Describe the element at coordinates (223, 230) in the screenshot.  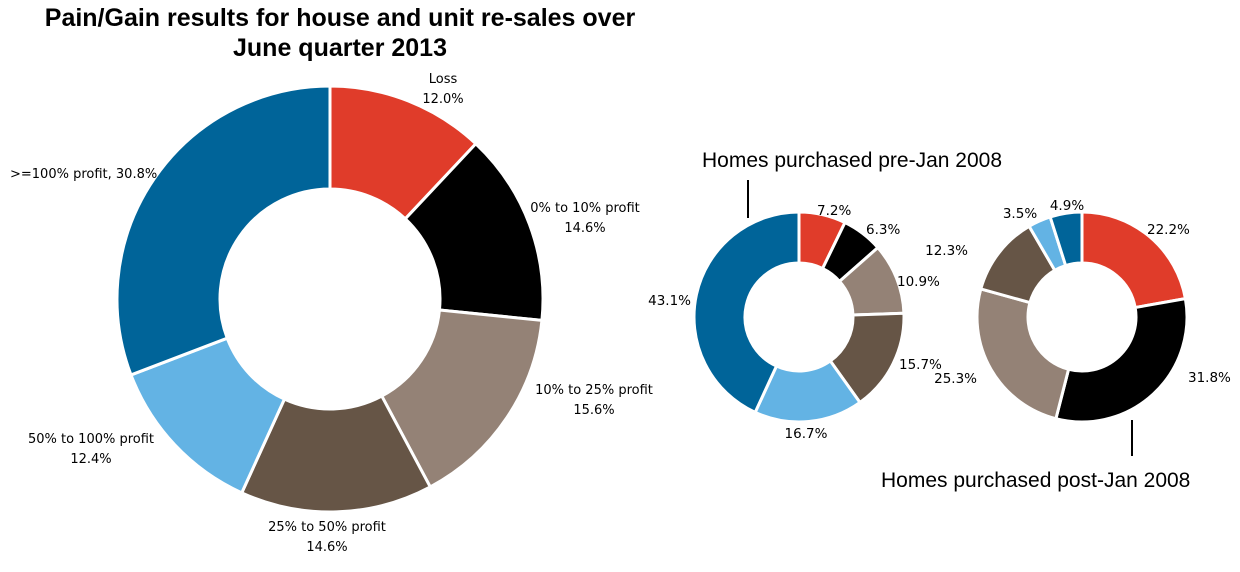
I see `main-slice-profit-100-plus` at that location.